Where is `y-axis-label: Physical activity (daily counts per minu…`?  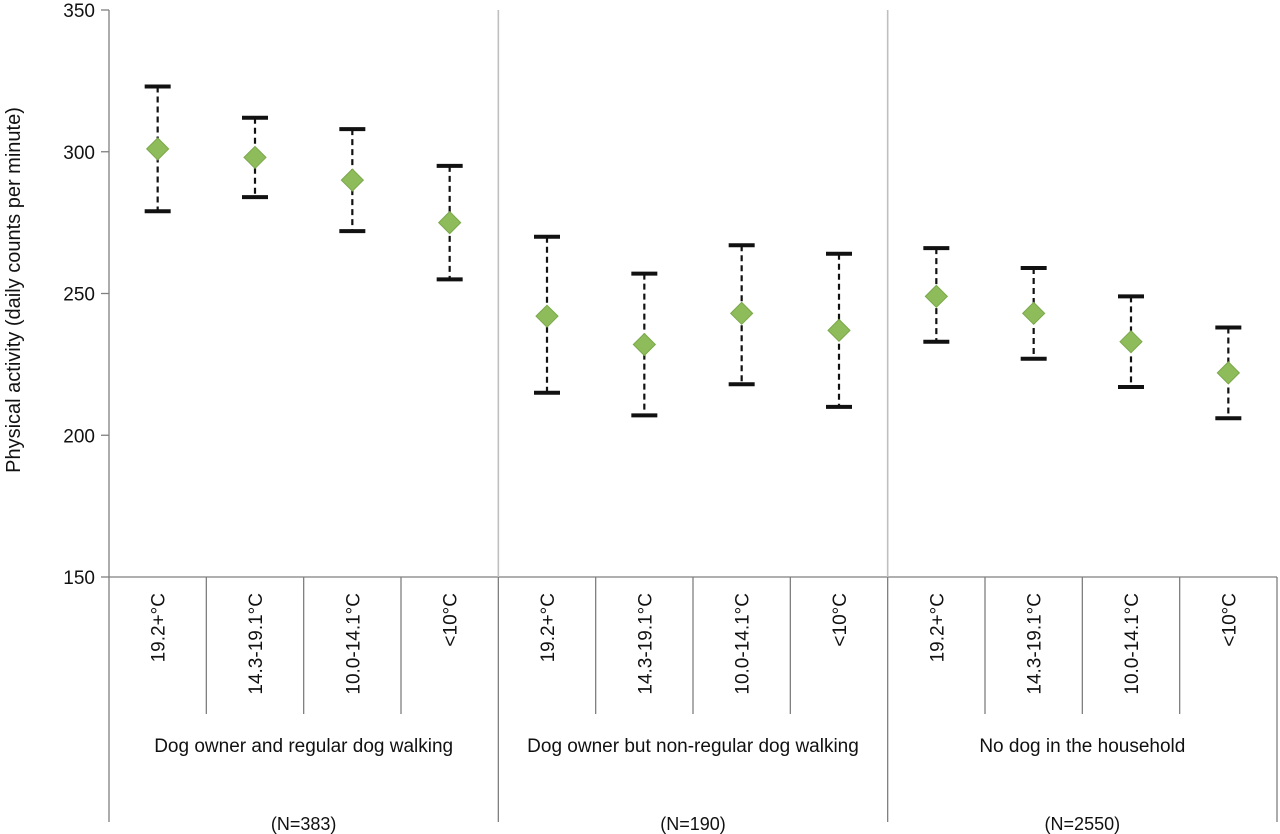 y-axis-label: Physical activity (daily counts per minu… is located at coordinates (14, 290).